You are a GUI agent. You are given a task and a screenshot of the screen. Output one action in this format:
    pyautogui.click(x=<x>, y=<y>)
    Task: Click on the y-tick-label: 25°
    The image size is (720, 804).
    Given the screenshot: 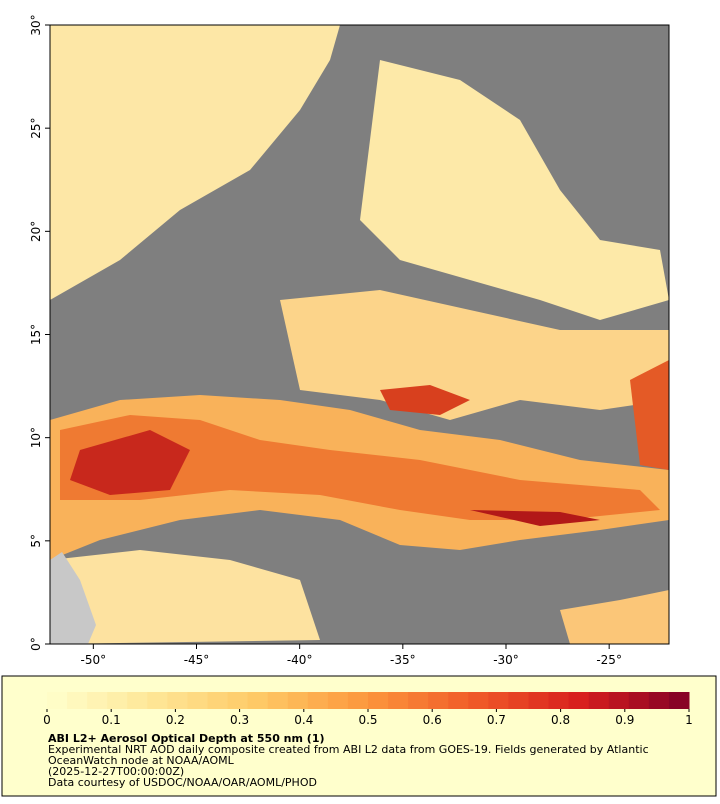 What is the action you would take?
    pyautogui.click(x=36, y=128)
    